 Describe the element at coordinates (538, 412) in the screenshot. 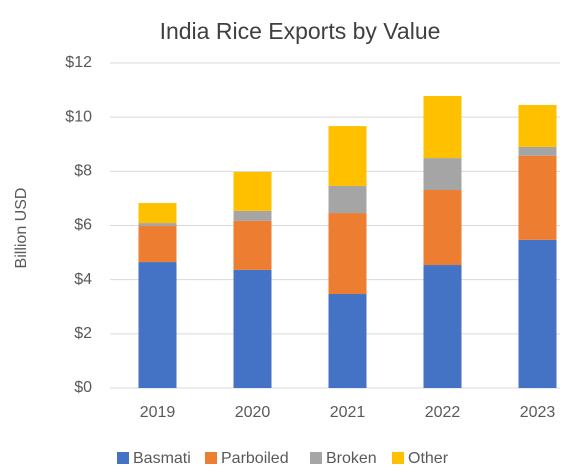

I see `x-tick-label: 2023` at that location.